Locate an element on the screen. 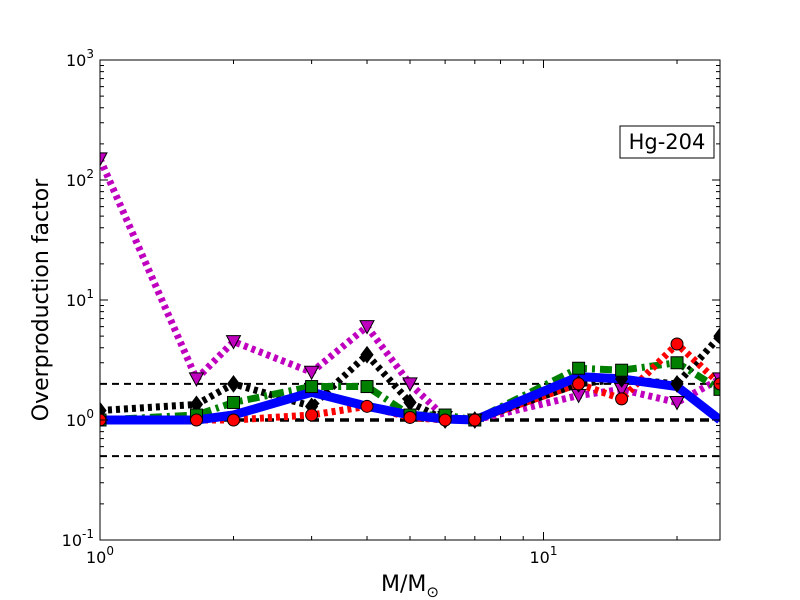  x-axis-title: M/M⊙ is located at coordinates (410, 586).